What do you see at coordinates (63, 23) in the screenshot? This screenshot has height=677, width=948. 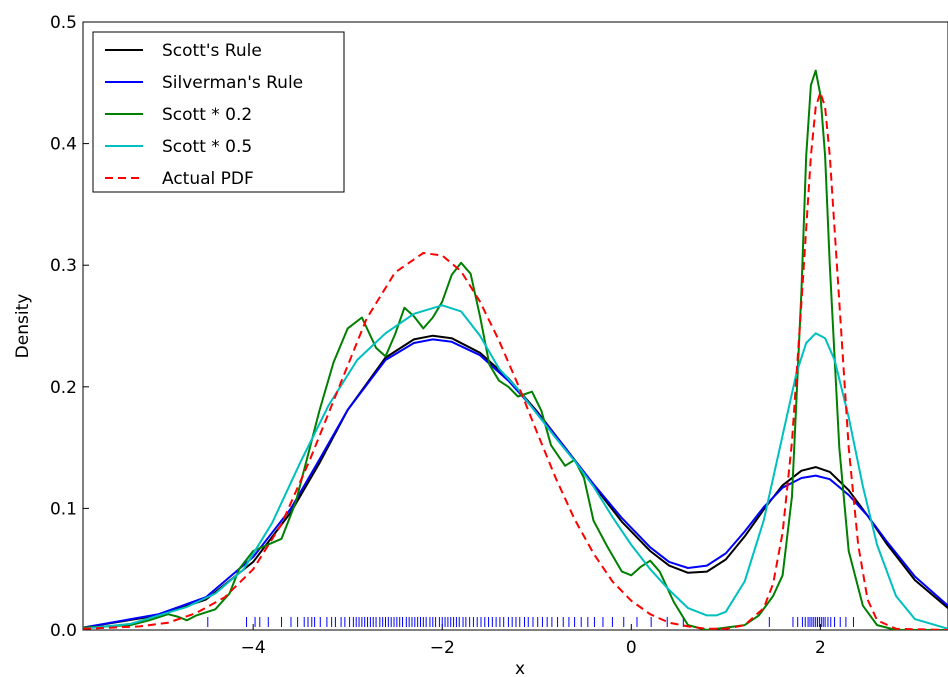 I see `y-tick-label: 0.5` at bounding box center [63, 23].